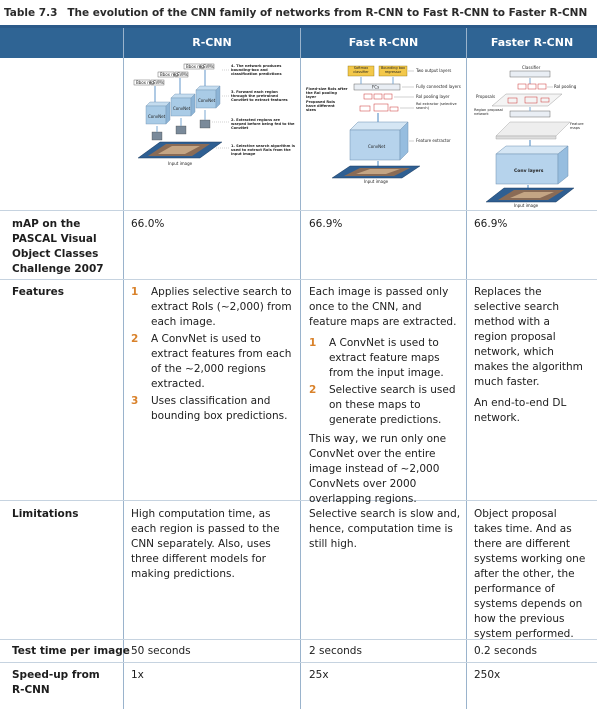 This screenshot has height=709, width=597. Describe the element at coordinates (183, 105) in the screenshot. I see `rcnn-convnet-cubes: ConvNet ConvNet ConvNet` at that location.